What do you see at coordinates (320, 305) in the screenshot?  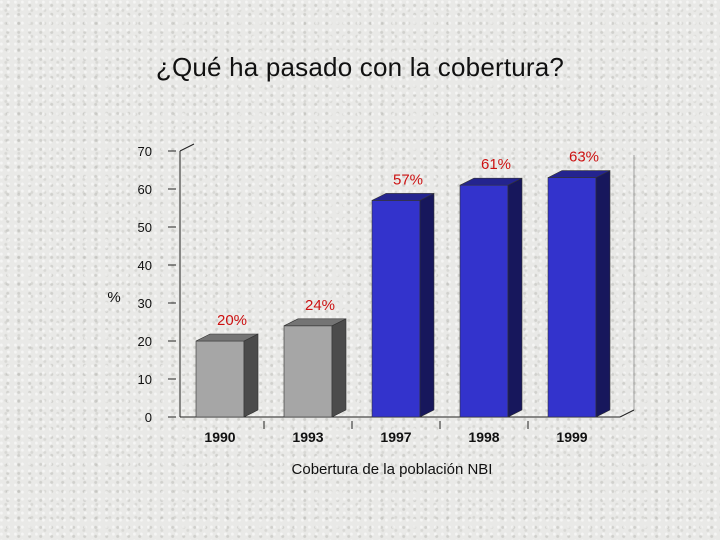 I see `data-label: 24%` at bounding box center [320, 305].